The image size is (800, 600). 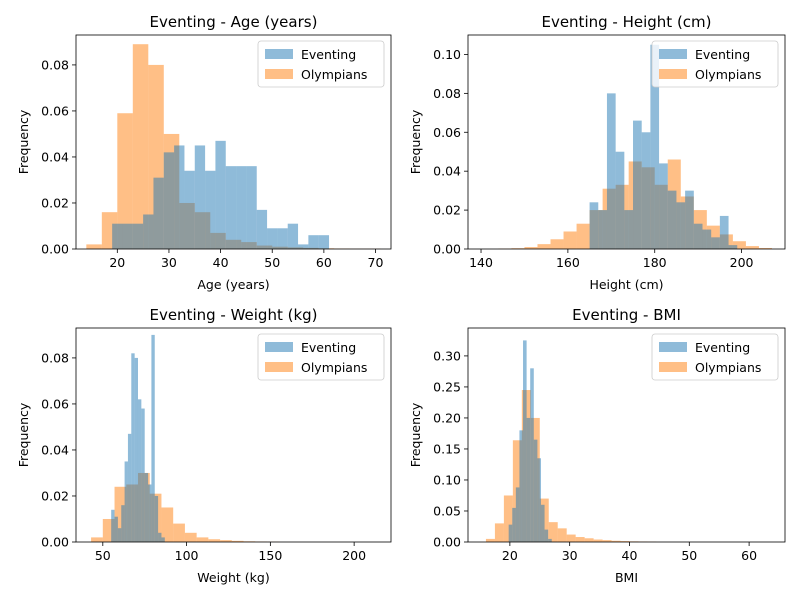 I want to click on legend-swatch-eventing, so click(x=673, y=347).